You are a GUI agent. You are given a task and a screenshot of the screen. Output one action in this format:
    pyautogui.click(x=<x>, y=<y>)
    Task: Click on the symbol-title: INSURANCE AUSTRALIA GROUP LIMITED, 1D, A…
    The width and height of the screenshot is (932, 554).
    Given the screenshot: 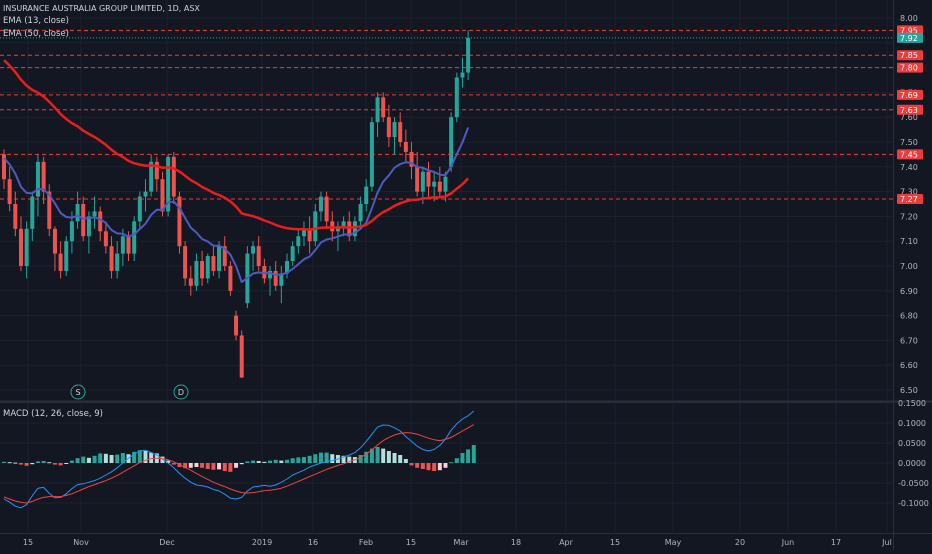 What is the action you would take?
    pyautogui.click(x=101, y=8)
    